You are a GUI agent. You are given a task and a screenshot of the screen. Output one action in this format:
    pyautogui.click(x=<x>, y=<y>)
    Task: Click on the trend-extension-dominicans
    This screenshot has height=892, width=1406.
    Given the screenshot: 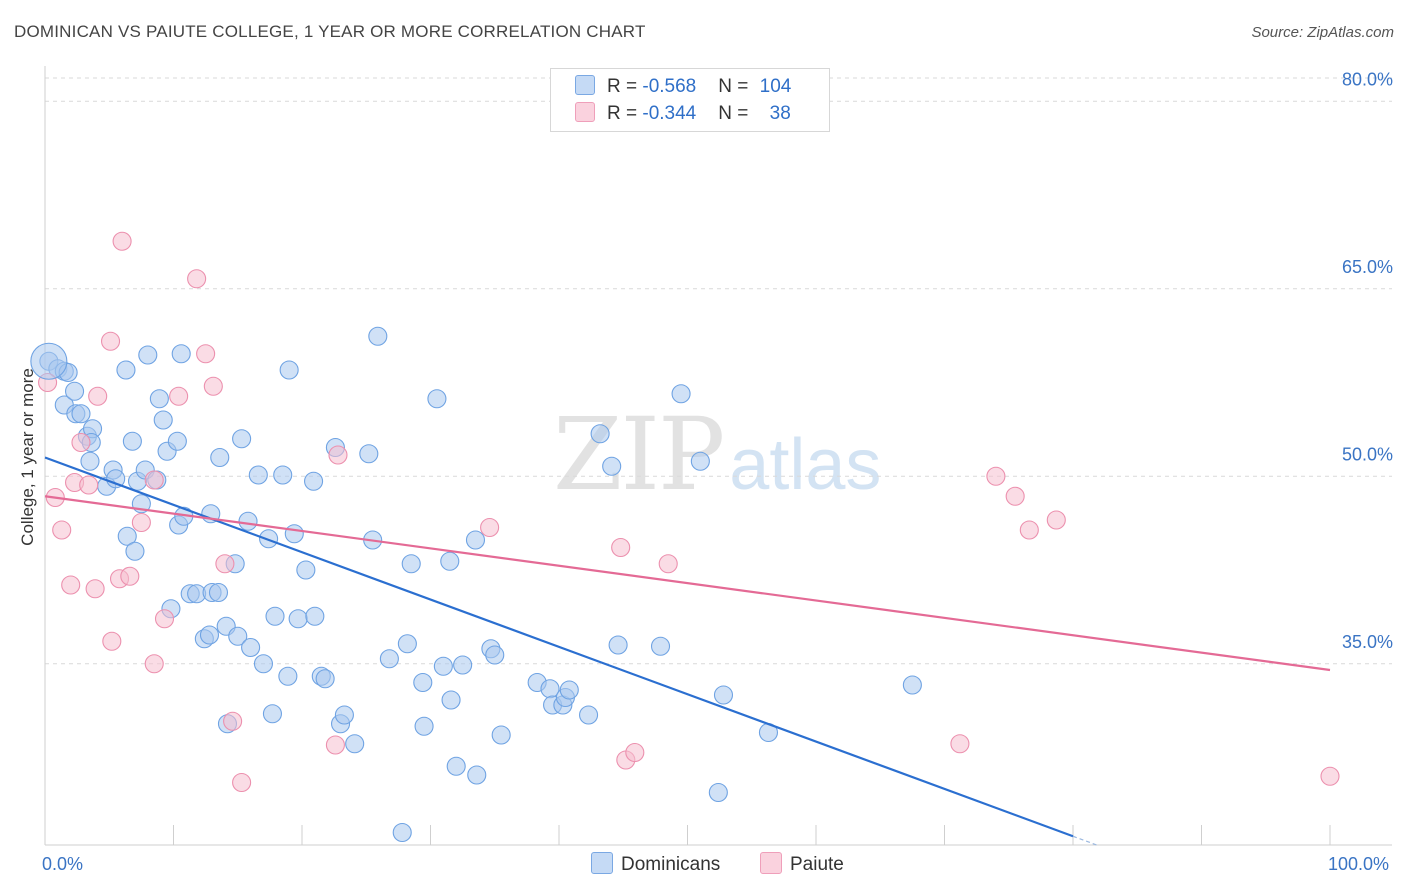 What is the action you would take?
    pyautogui.click(x=1085, y=841)
    